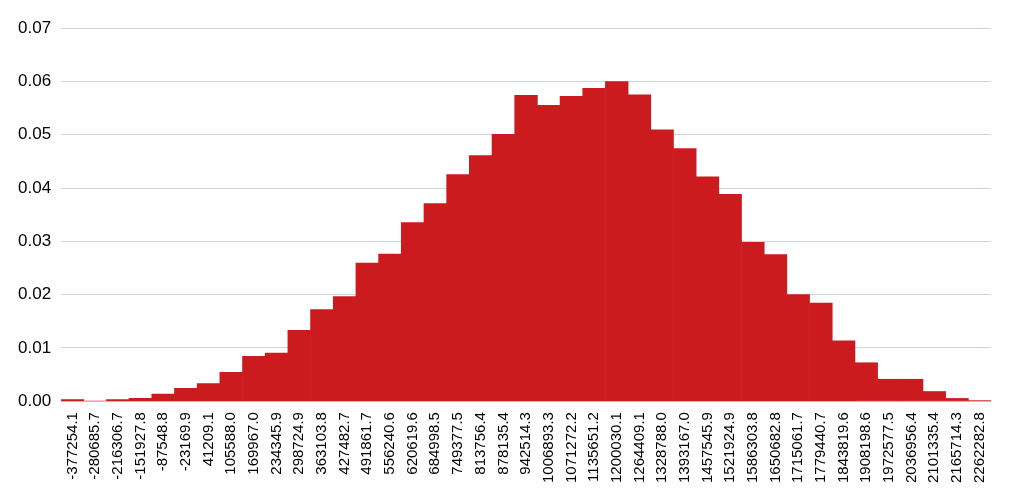  Describe the element at coordinates (820, 447) in the screenshot. I see `x-tick-label: 1779440.7` at that location.